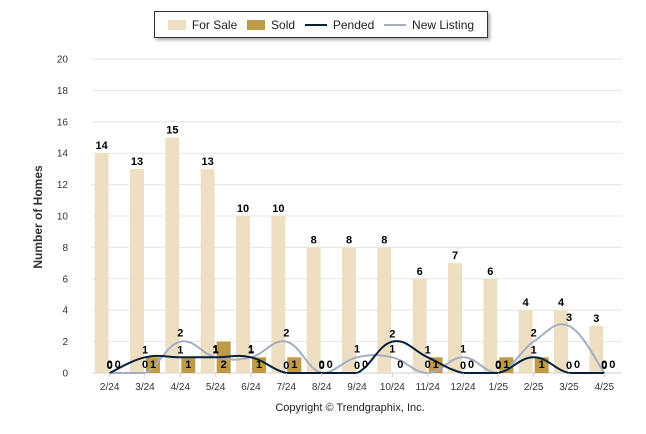 This screenshot has height=434, width=646. I want to click on legend-label-for-sale: For Sale, so click(214, 24).